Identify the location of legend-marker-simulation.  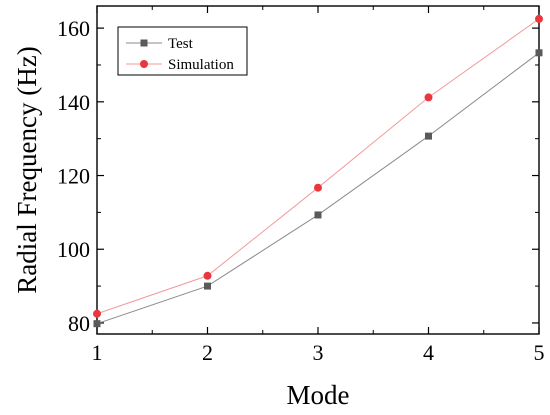
(144, 64).